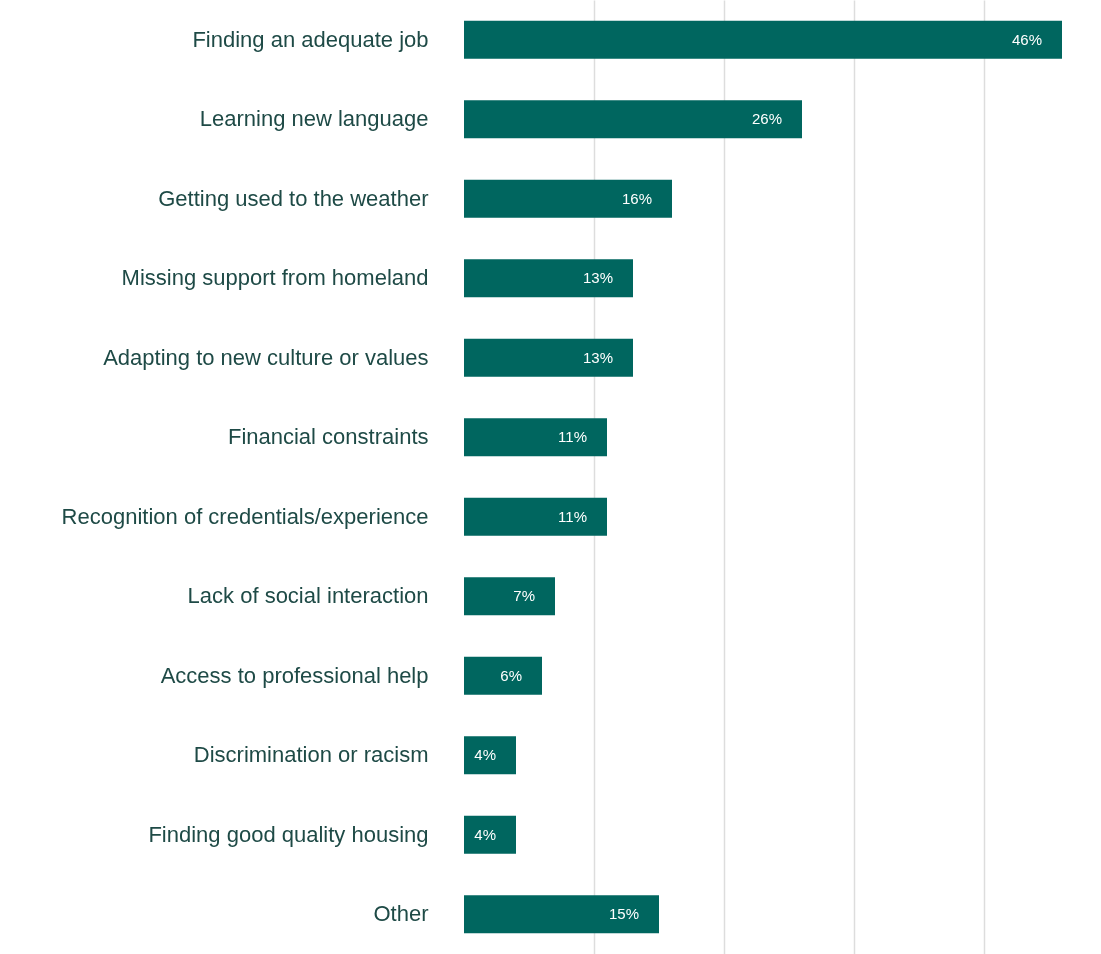 The width and height of the screenshot is (1101, 954). What do you see at coordinates (293, 198) in the screenshot?
I see `y-tick-label: Getting used to the weather` at bounding box center [293, 198].